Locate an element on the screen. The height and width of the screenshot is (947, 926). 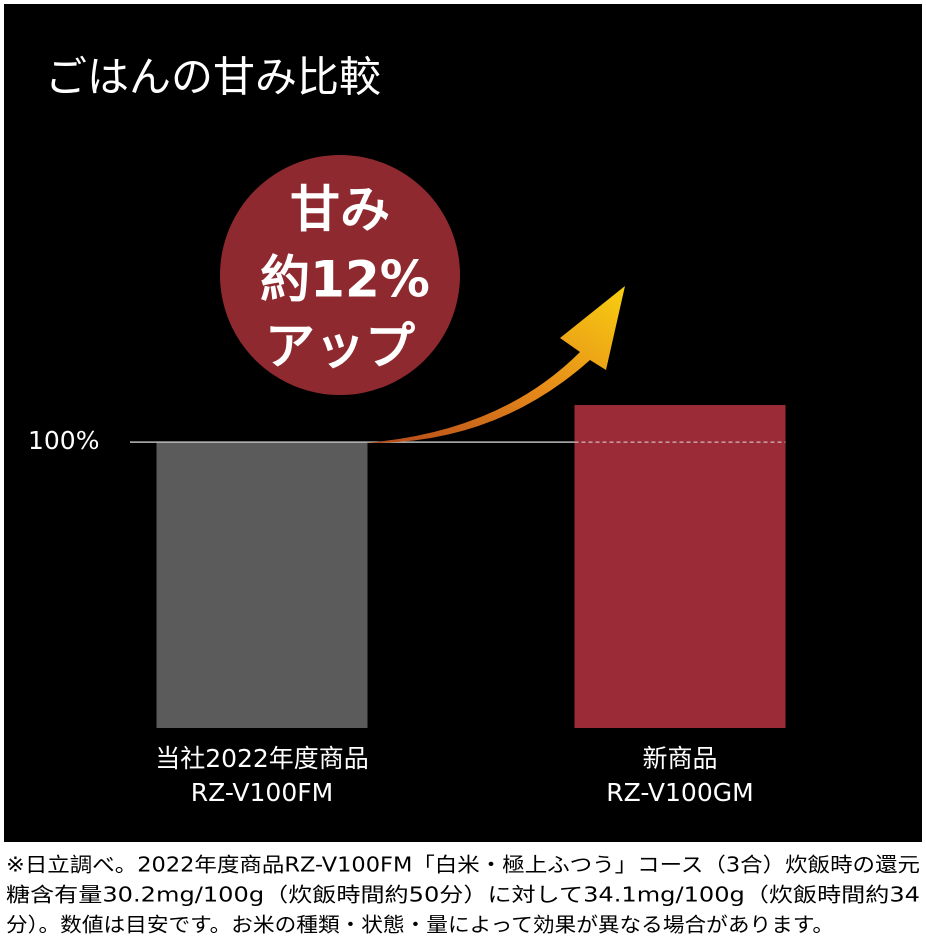
badge-text: 約12% is located at coordinates (345, 280).